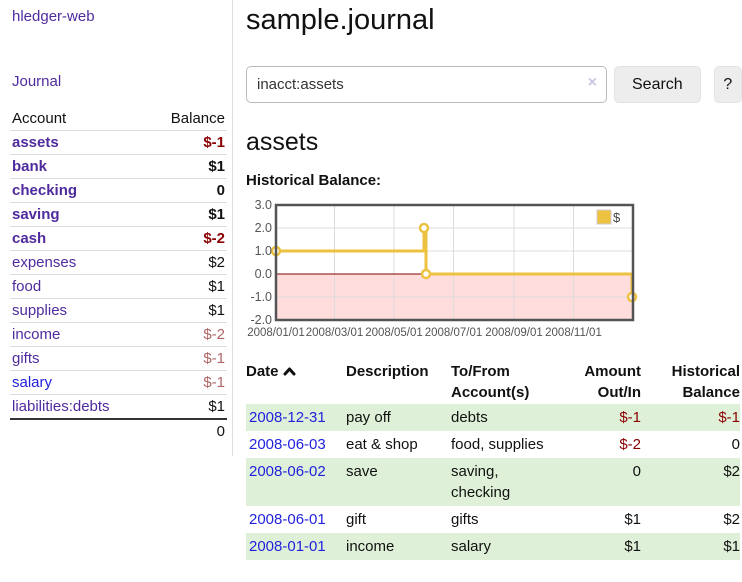 The height and width of the screenshot is (582, 742). What do you see at coordinates (287, 519) in the screenshot?
I see `date-link: 2008-06-01` at bounding box center [287, 519].